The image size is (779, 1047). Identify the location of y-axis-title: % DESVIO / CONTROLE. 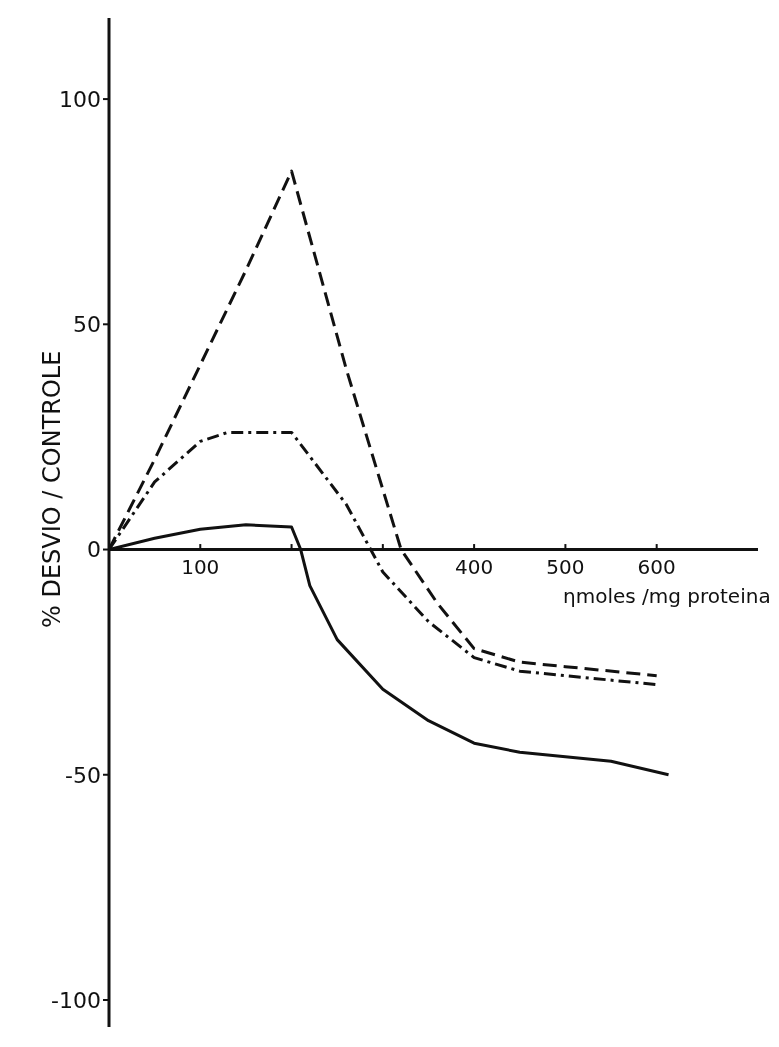
(52, 489).